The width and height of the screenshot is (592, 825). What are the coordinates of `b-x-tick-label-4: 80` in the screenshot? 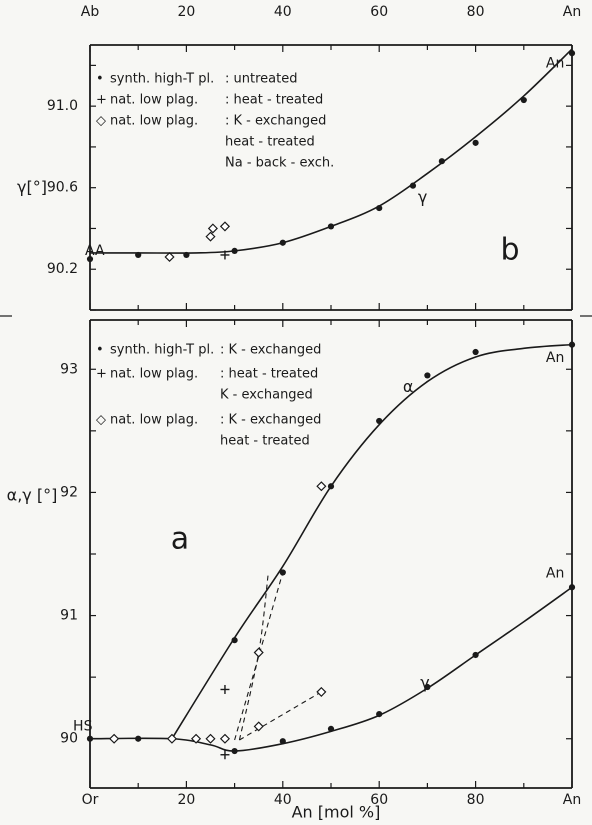 It's located at (476, 12).